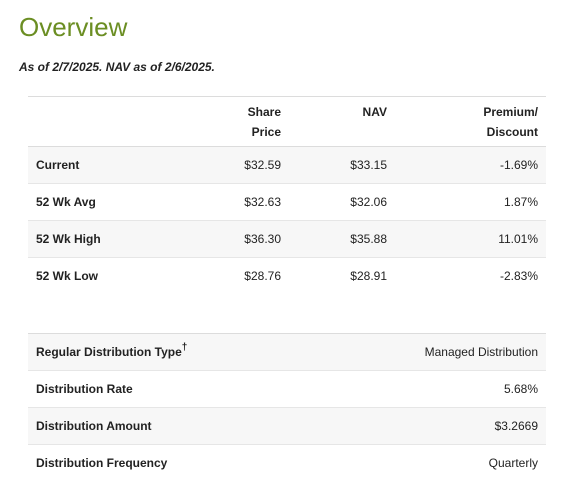  What do you see at coordinates (184, 347) in the screenshot?
I see `dagger-footnote-mark: †` at bounding box center [184, 347].